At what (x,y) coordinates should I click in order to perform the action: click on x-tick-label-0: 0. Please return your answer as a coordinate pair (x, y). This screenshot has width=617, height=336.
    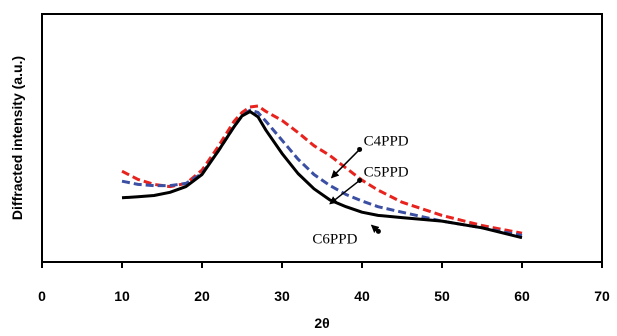
    Looking at the image, I should click on (42, 296).